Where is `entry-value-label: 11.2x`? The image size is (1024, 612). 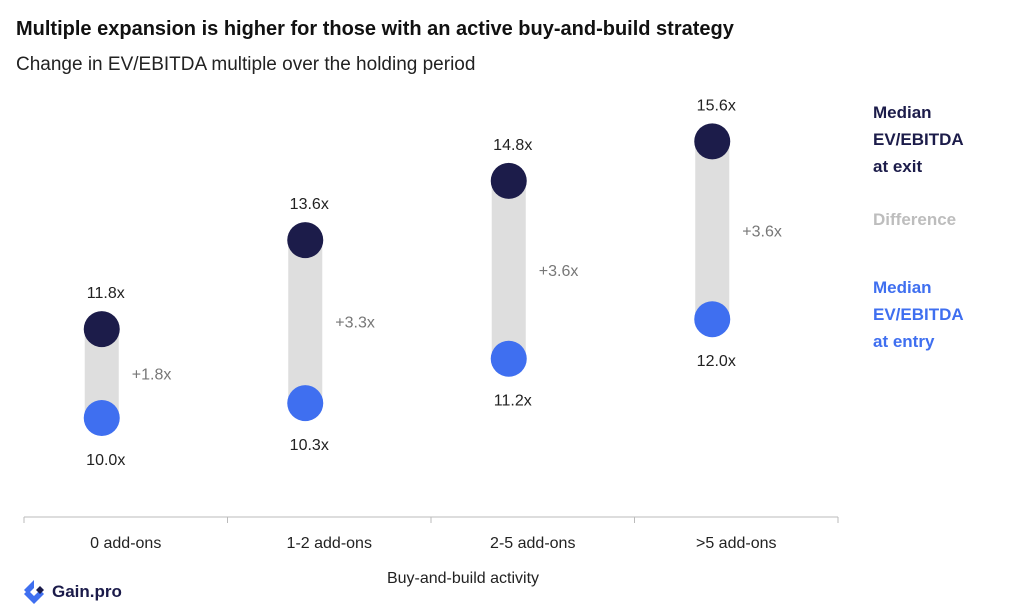
entry-value-label: 11.2x is located at coordinates (513, 401).